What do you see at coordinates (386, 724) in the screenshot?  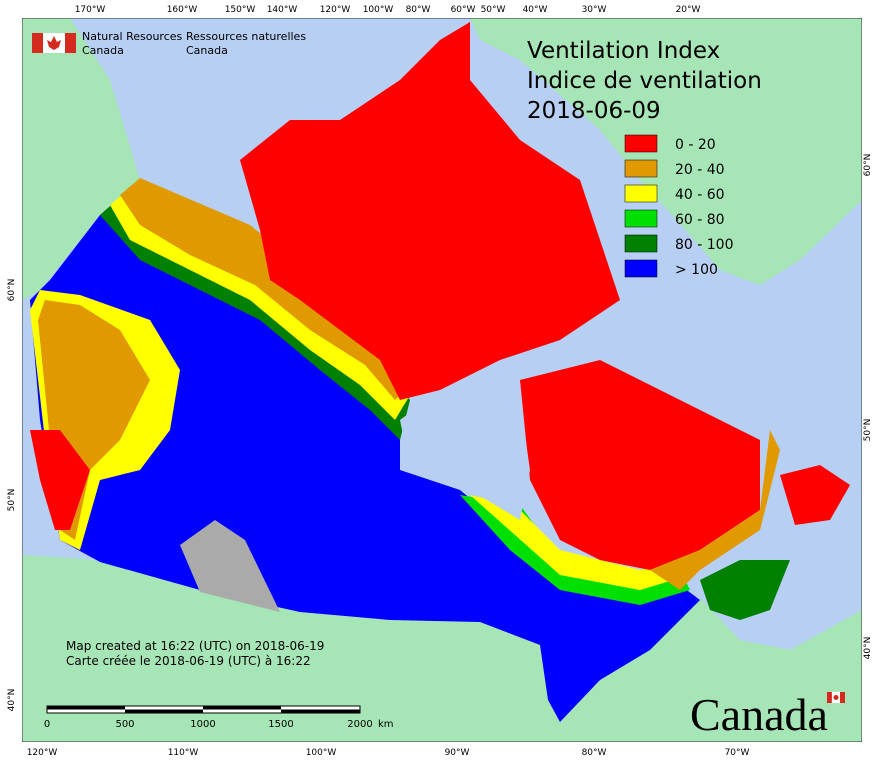 I see `scale-unit: km` at bounding box center [386, 724].